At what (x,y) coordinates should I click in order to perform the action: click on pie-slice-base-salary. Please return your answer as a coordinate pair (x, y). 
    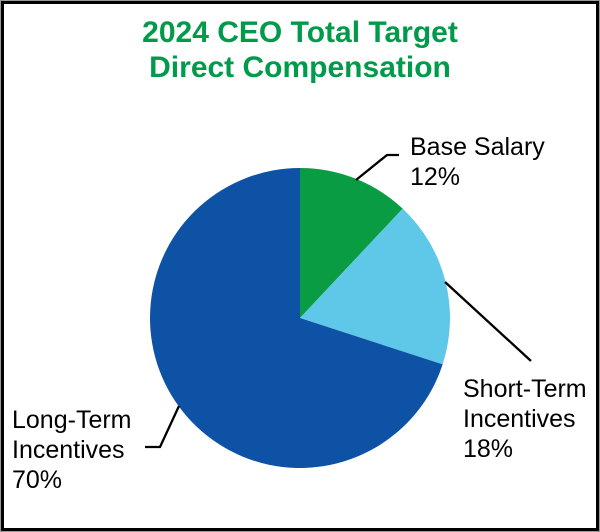
    Looking at the image, I should click on (351, 242).